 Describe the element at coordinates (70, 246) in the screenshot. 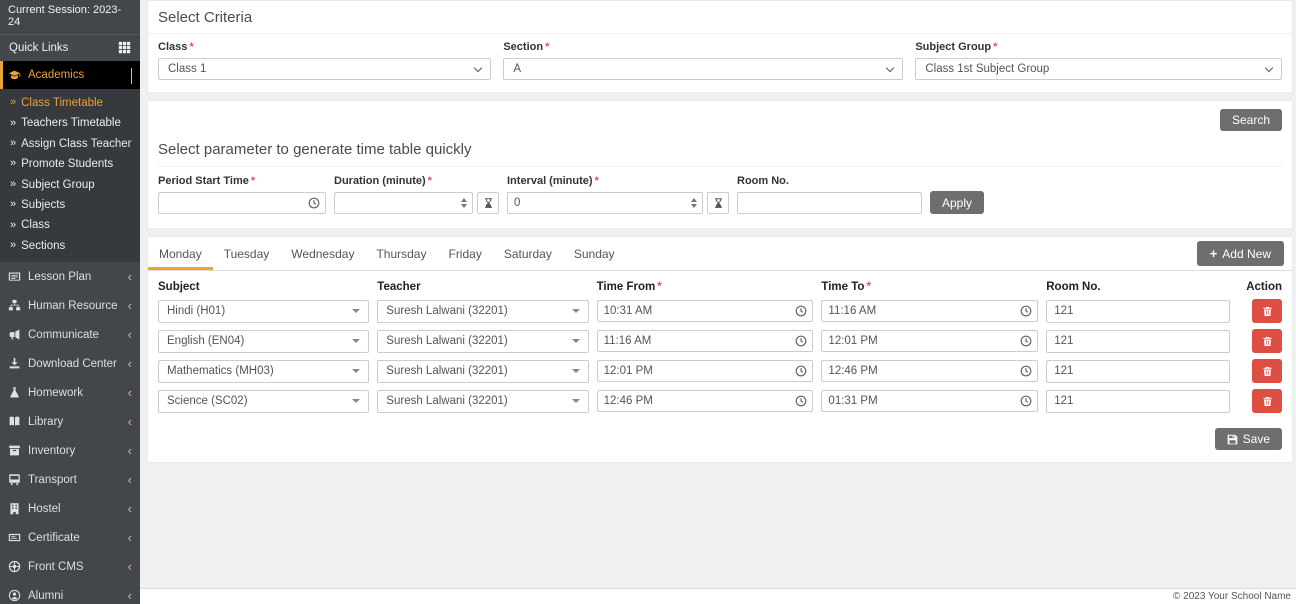

I see `submenu-item-sections: » Sections` at that location.